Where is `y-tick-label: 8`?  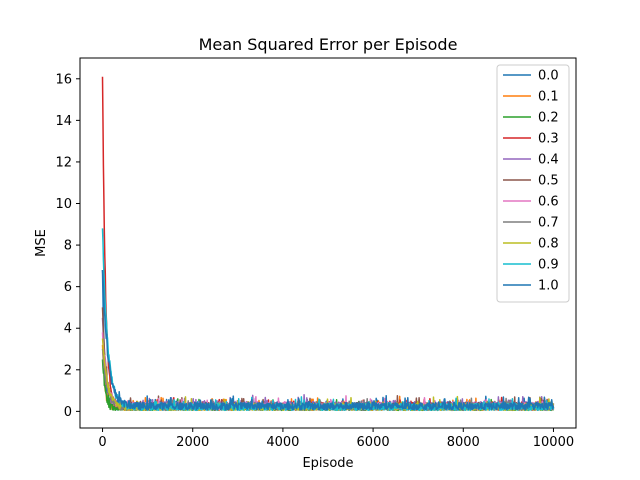 y-tick-label: 8 is located at coordinates (68, 246).